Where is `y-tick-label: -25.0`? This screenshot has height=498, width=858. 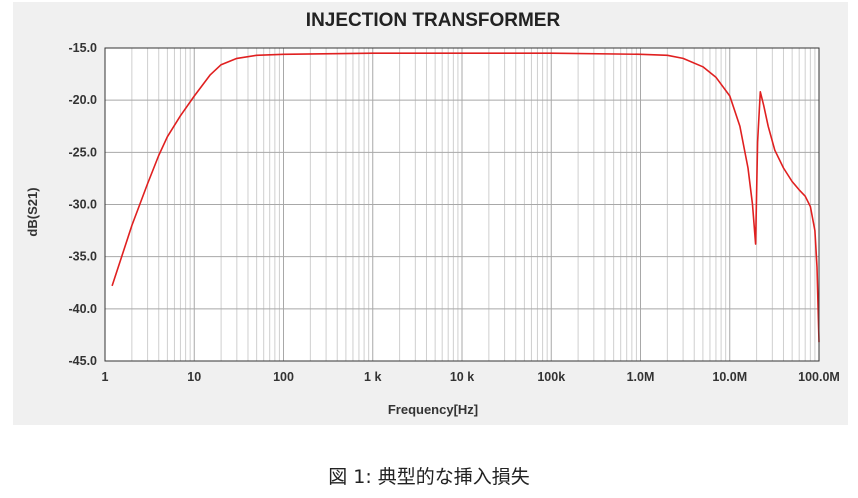 y-tick-label: -25.0 is located at coordinates (83, 152).